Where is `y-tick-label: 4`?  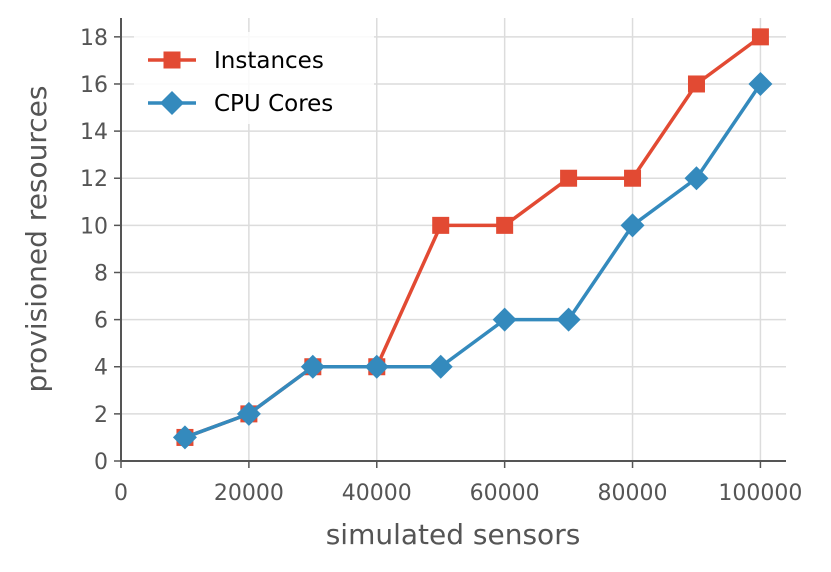 y-tick-label: 4 is located at coordinates (101, 368).